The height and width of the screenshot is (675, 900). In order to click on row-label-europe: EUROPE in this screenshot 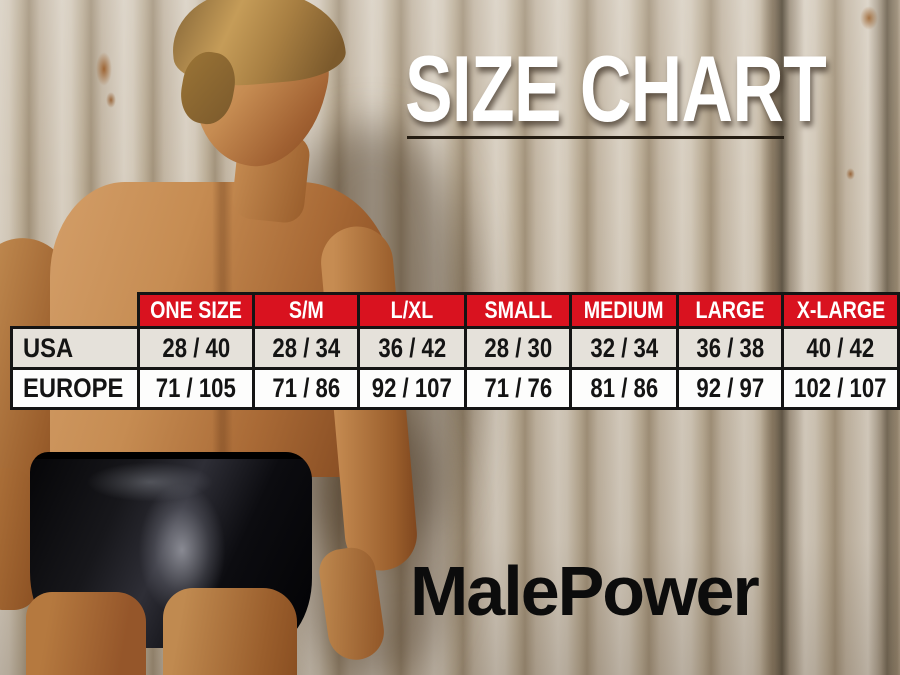, I will do `click(75, 388)`.